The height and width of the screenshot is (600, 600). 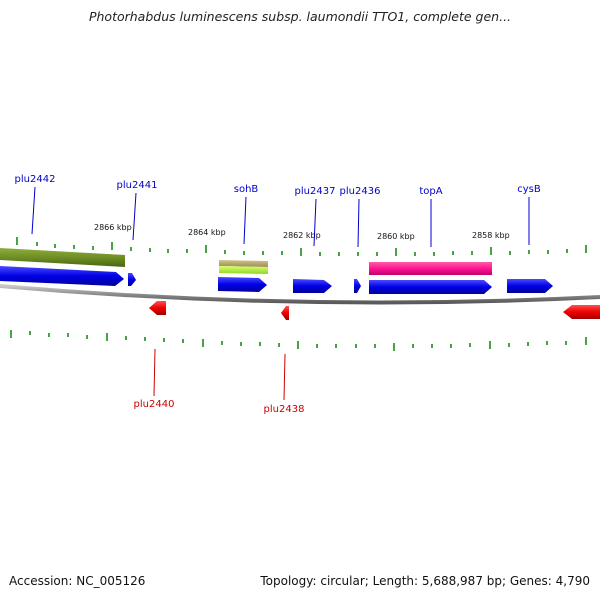 What do you see at coordinates (137, 185) in the screenshot?
I see `gene-label-plu2441: plu2441` at bounding box center [137, 185].